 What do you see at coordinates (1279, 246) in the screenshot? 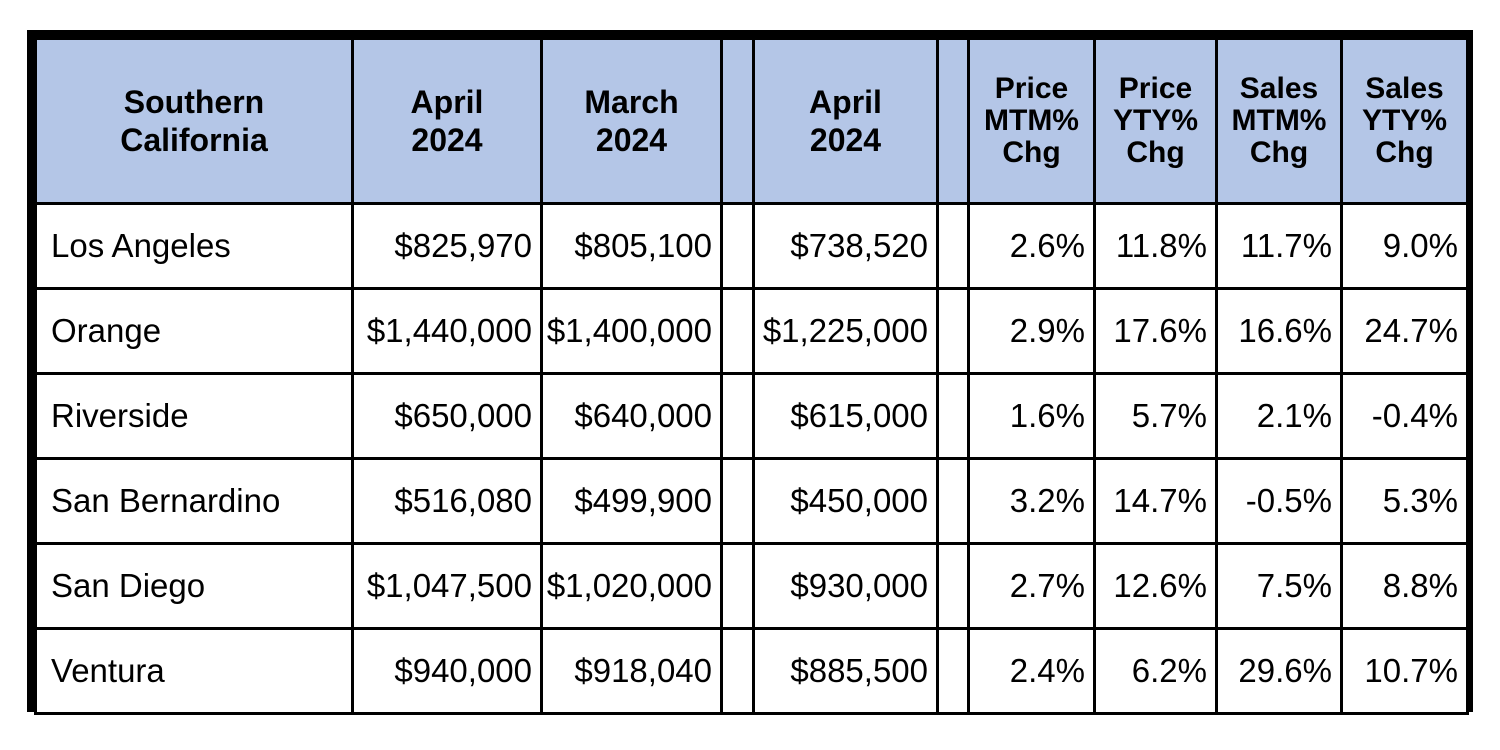
I see `cell-sales-mtm: 11.7%` at bounding box center [1279, 246].